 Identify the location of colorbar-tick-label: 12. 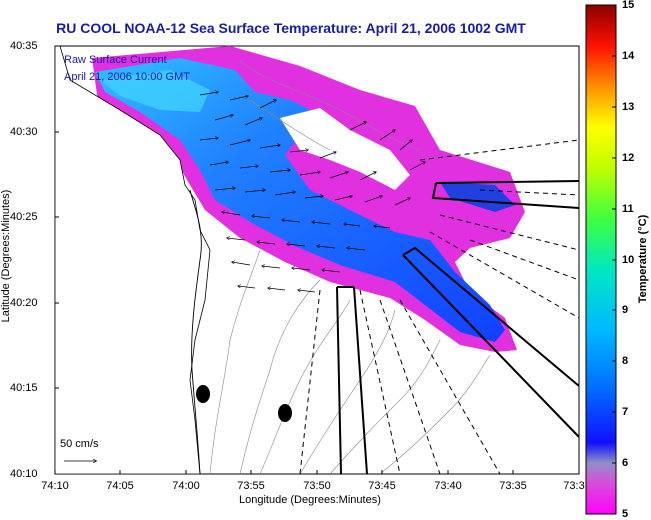
(628, 158).